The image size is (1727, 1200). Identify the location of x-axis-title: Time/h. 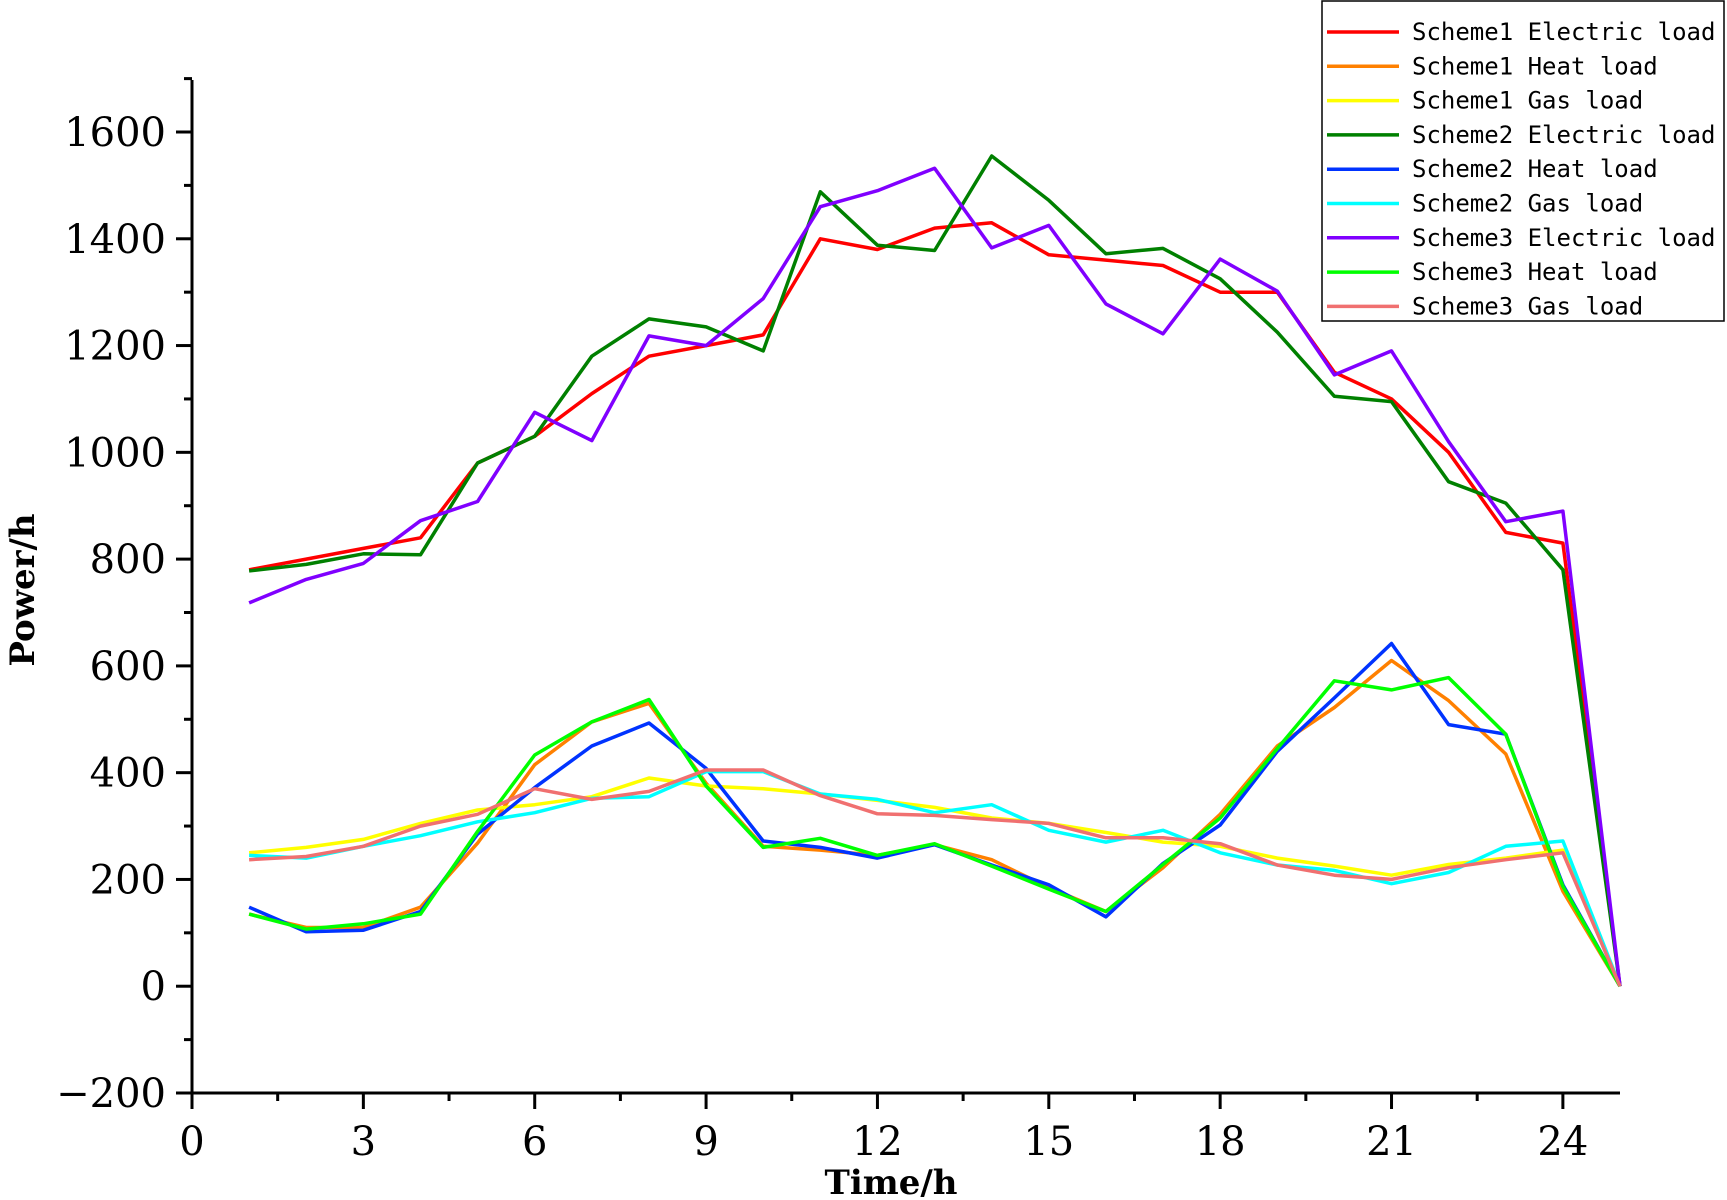
(891, 1181).